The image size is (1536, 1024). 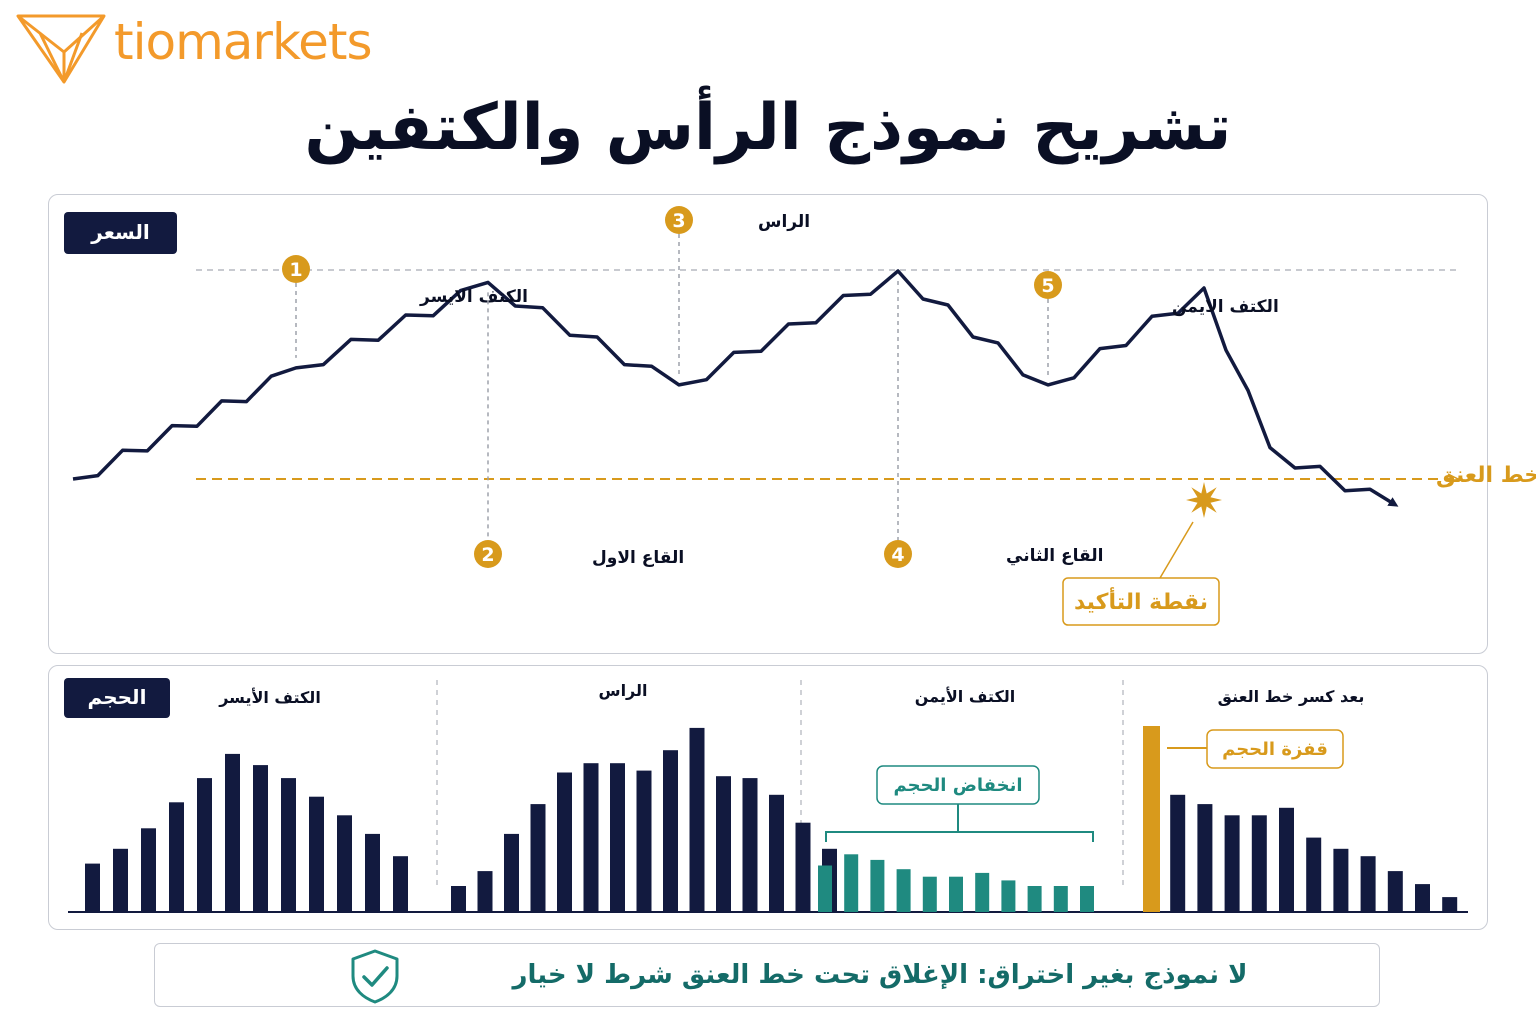 What do you see at coordinates (120, 233) in the screenshot?
I see `price-panel-tag: السعر` at bounding box center [120, 233].